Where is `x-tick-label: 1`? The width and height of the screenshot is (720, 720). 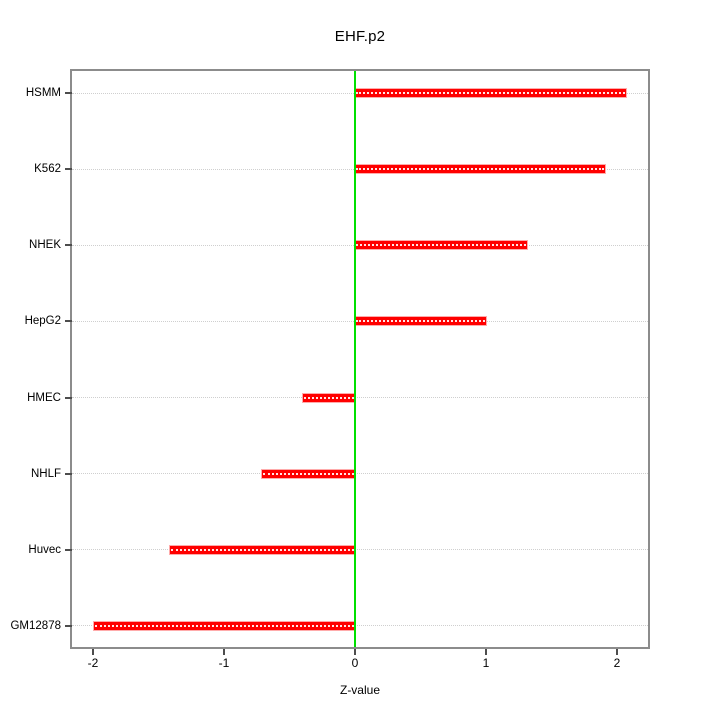
x-tick-label: 1 is located at coordinates (486, 663).